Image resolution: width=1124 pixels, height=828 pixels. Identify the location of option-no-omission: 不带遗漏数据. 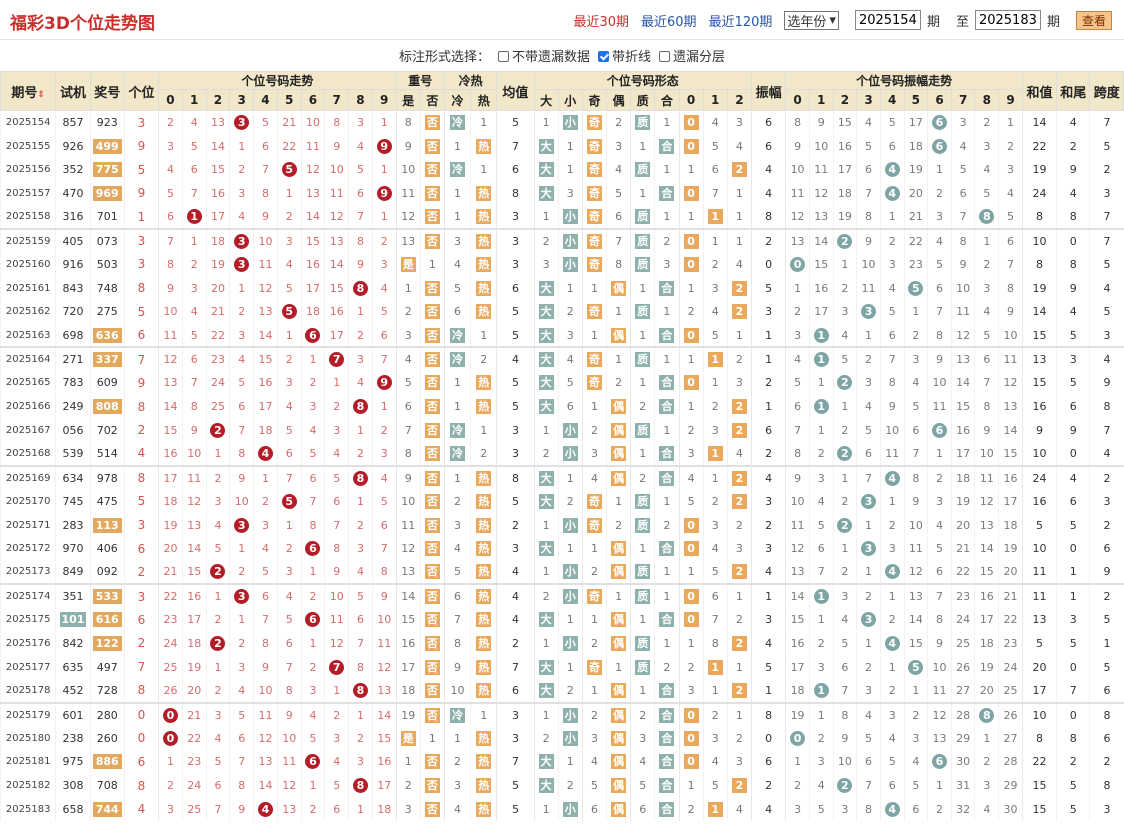
(543, 55).